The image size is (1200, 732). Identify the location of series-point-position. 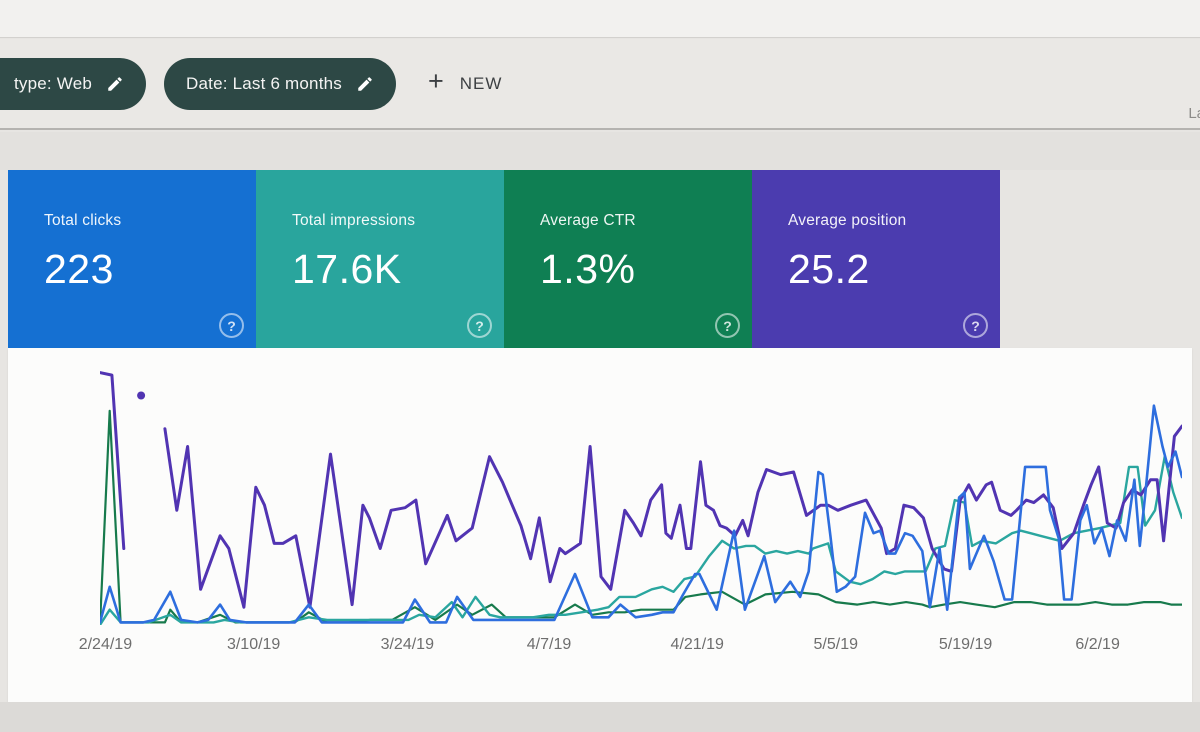
(141, 395).